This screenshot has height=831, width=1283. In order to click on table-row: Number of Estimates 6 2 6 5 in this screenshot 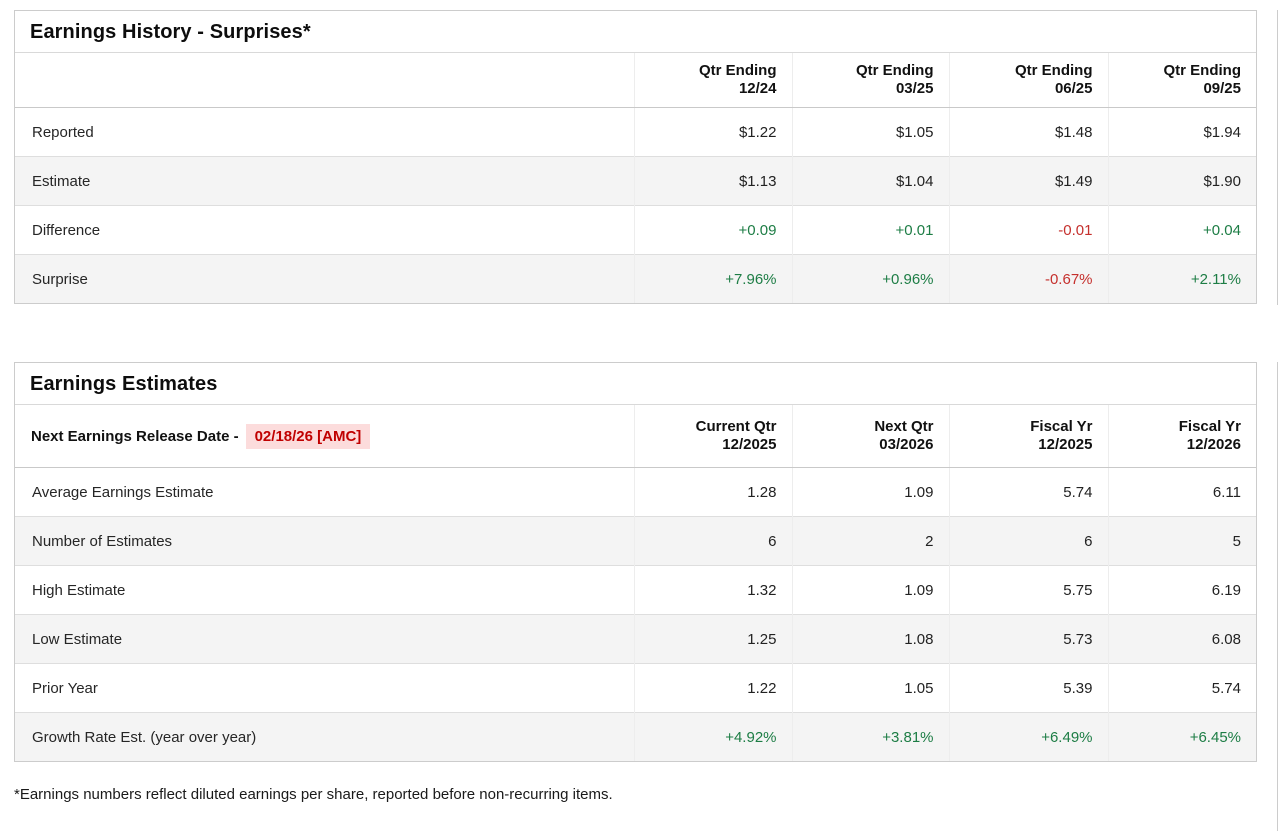, I will do `click(635, 541)`.